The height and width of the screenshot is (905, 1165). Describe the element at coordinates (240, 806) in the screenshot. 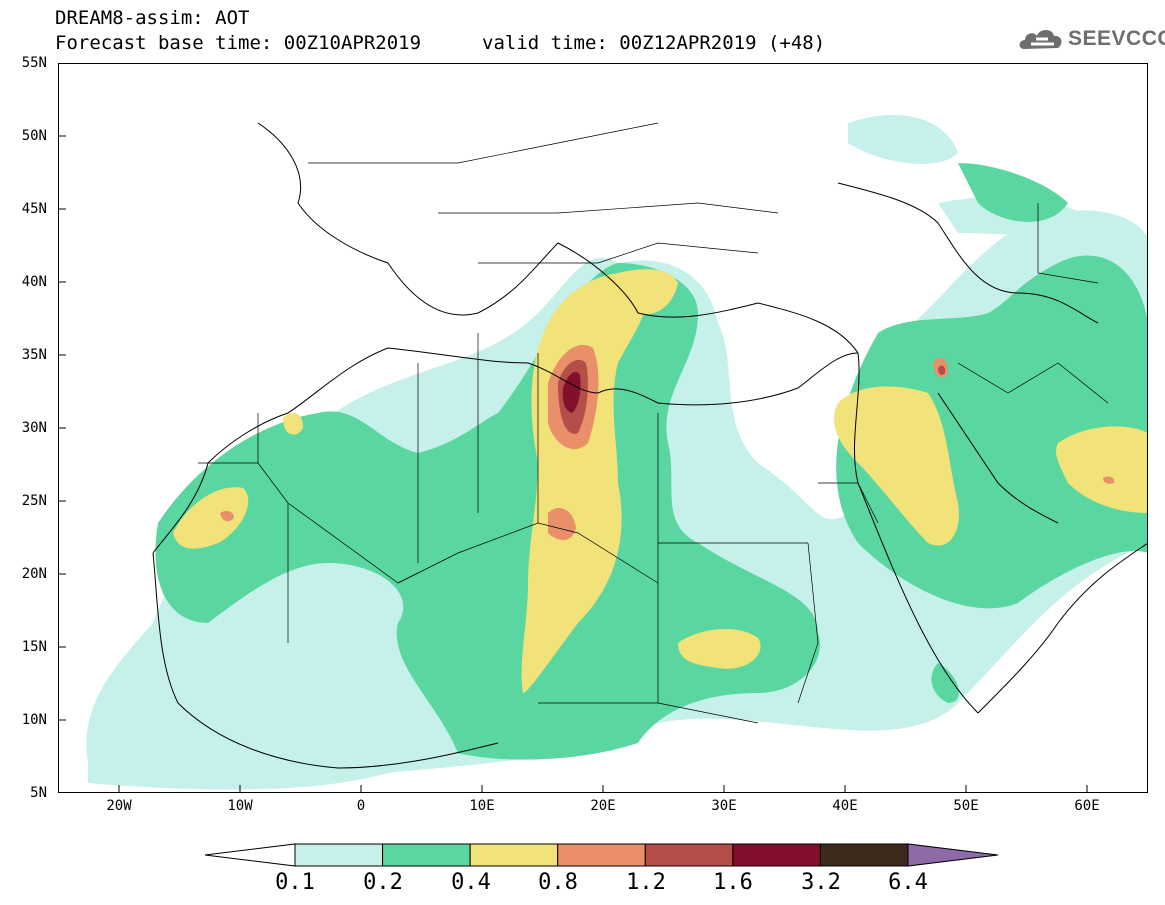

I see `lon-label: 10W` at that location.